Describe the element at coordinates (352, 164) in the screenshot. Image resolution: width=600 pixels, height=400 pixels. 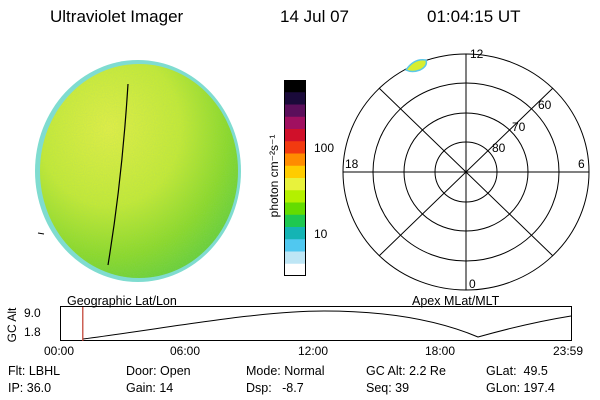
I see `mlt-label-18: 18` at that location.